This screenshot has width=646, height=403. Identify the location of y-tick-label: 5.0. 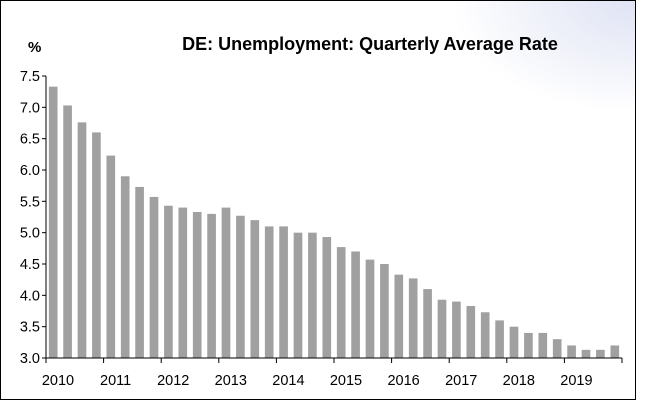
(30, 234).